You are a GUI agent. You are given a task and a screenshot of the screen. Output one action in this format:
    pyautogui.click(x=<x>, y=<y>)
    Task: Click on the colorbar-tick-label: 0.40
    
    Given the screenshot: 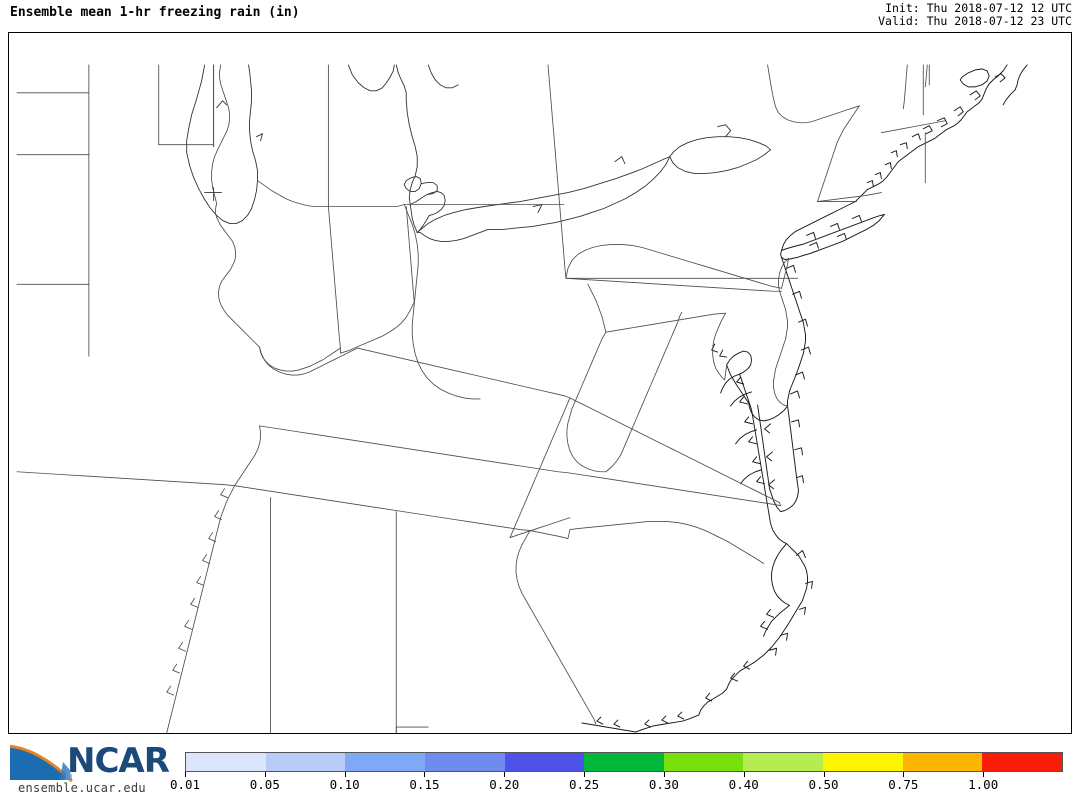 What is the action you would take?
    pyautogui.click(x=743, y=784)
    